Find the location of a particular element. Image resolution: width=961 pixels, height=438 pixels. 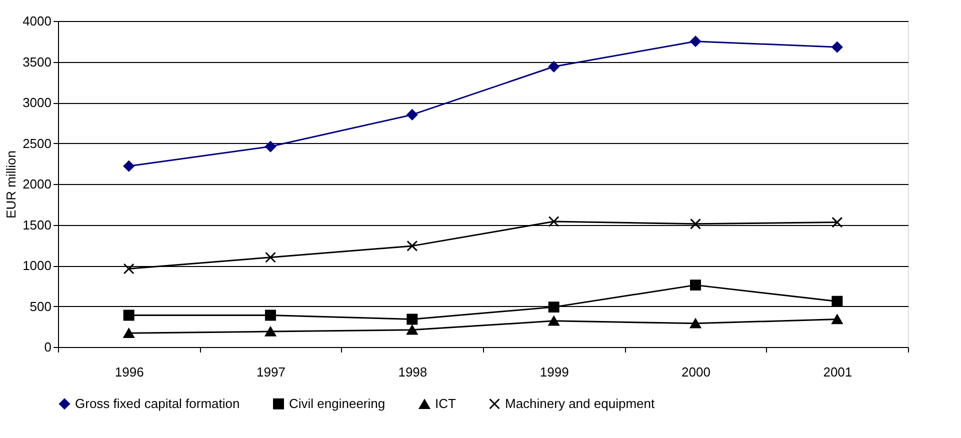

x-tick-label: 2001 is located at coordinates (837, 372).